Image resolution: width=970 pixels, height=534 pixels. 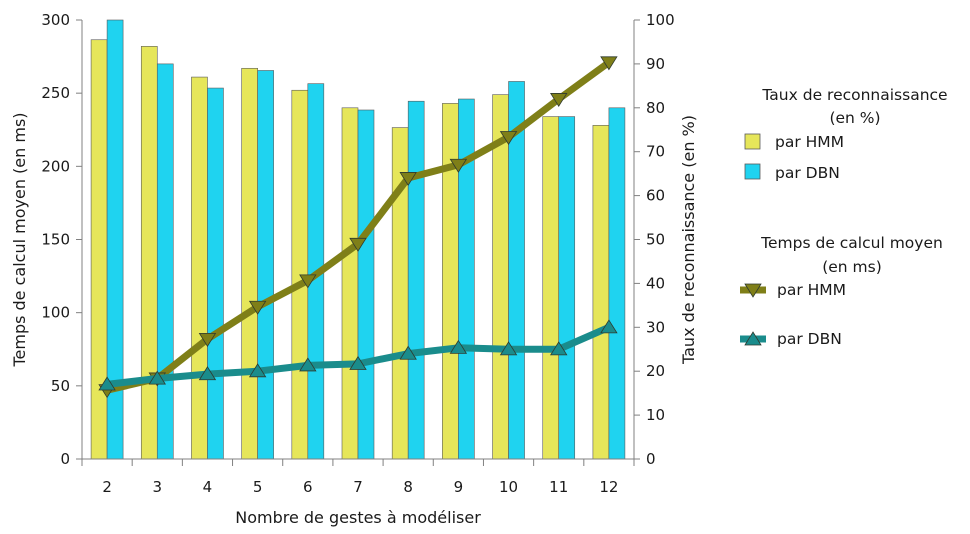 What do you see at coordinates (655, 196) in the screenshot?
I see `right-tick-label: 60` at bounding box center [655, 196].